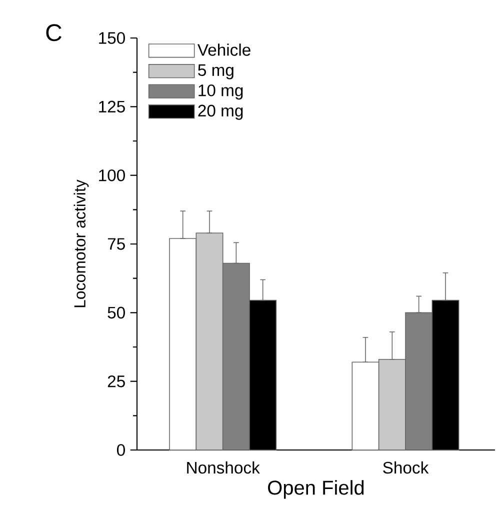  Describe the element at coordinates (116, 381) in the screenshot. I see `y-tick-label: 25` at that location.